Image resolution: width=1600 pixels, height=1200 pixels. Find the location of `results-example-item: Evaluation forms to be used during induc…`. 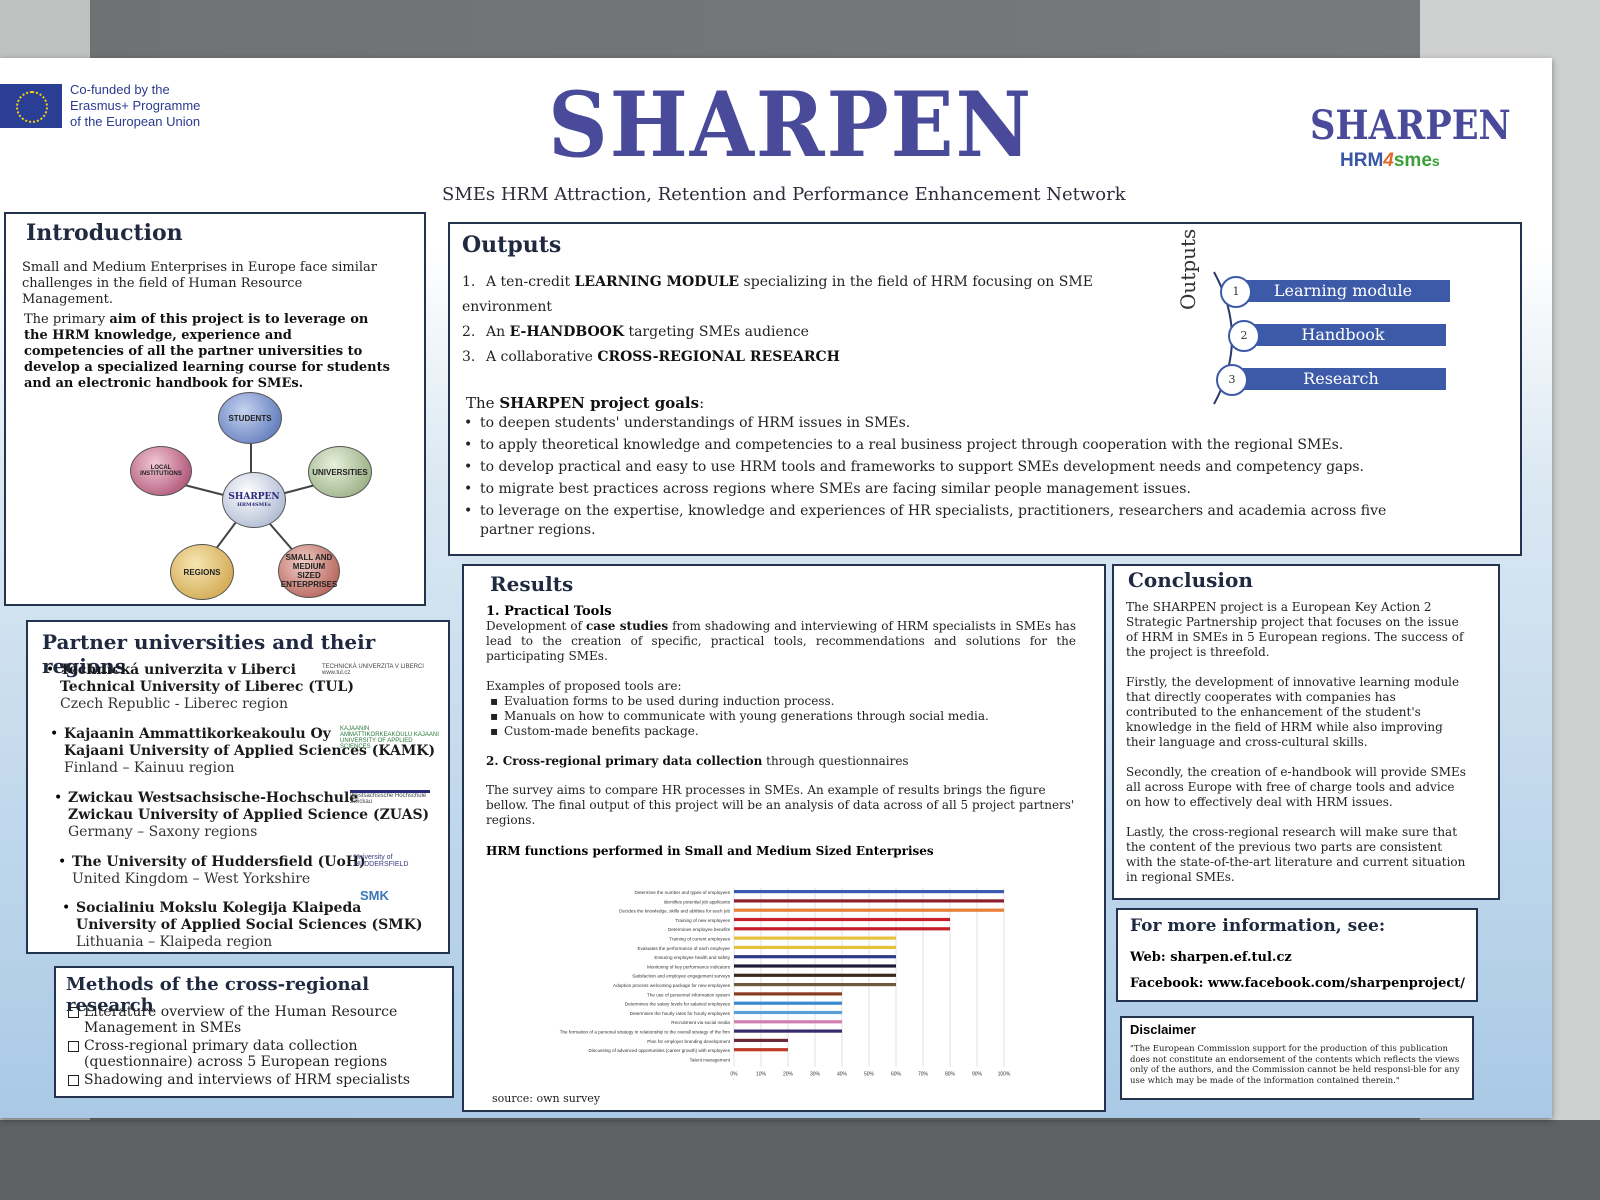

results-example-item: Evaluation forms to be used during induc… is located at coordinates (781, 701).